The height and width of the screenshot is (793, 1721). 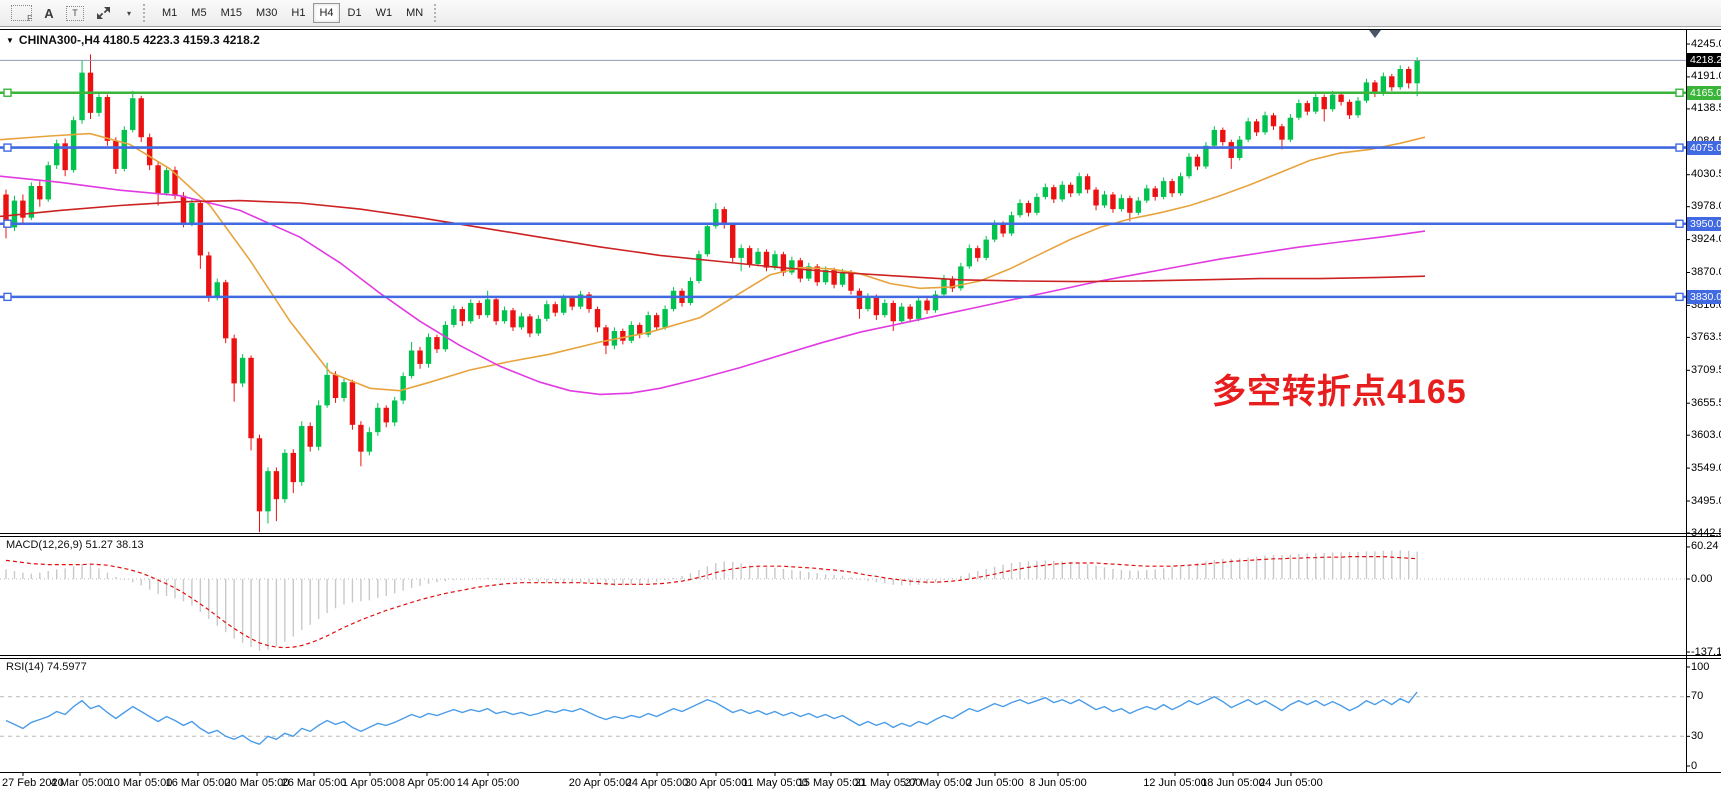 What do you see at coordinates (49, 13) in the screenshot?
I see `text-label-icon: A` at bounding box center [49, 13].